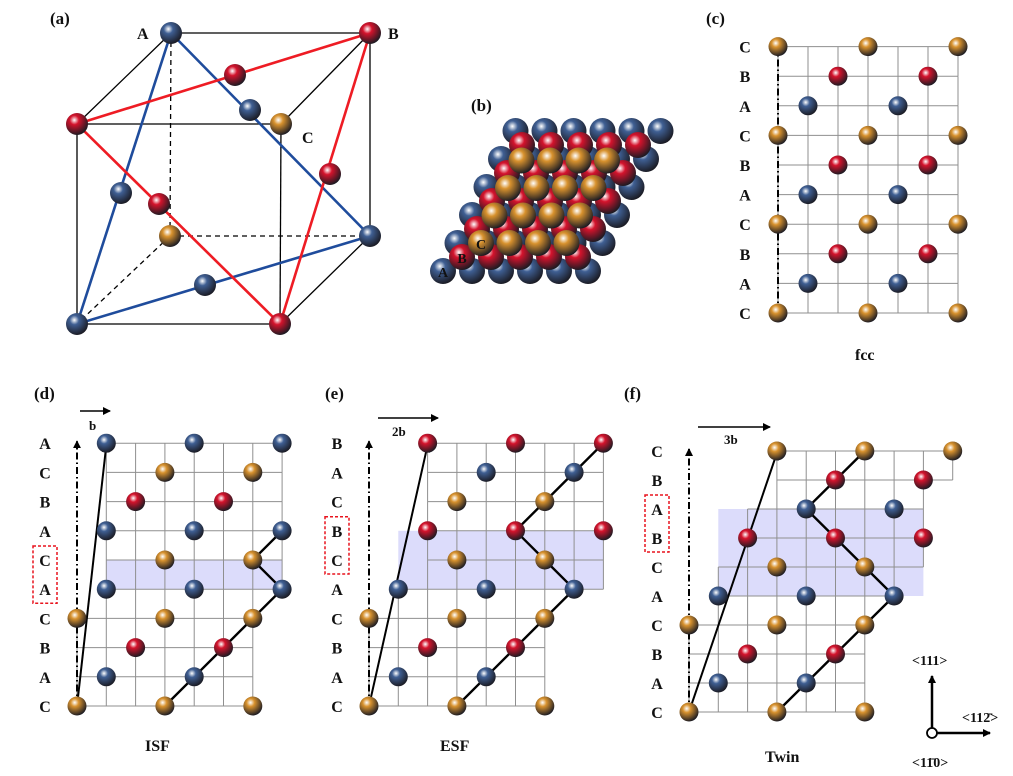 The height and width of the screenshot is (776, 1013). I want to click on fault-layers-dashed-box, so click(657, 523).